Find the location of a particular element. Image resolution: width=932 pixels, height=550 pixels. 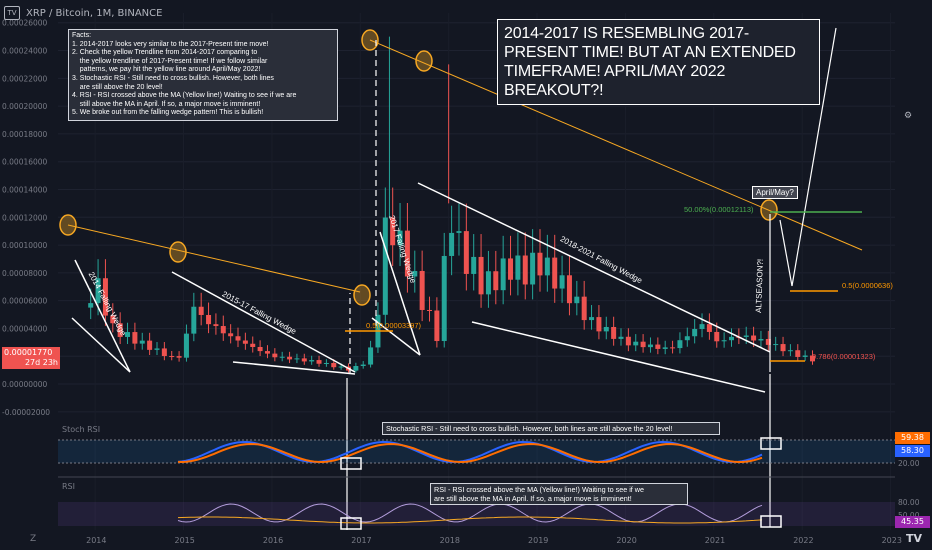

settings-gear-icon: ⚙ is located at coordinates (908, 116).